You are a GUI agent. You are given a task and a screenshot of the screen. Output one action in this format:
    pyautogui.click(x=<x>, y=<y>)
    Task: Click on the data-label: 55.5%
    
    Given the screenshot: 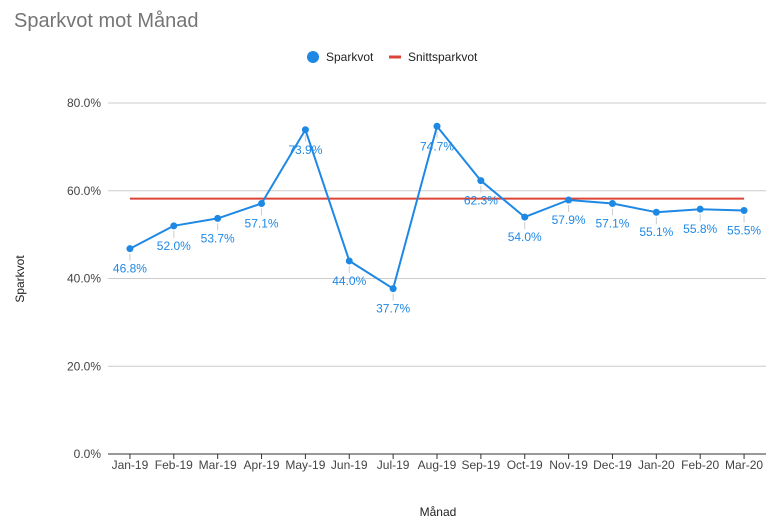 What is the action you would take?
    pyautogui.click(x=744, y=230)
    